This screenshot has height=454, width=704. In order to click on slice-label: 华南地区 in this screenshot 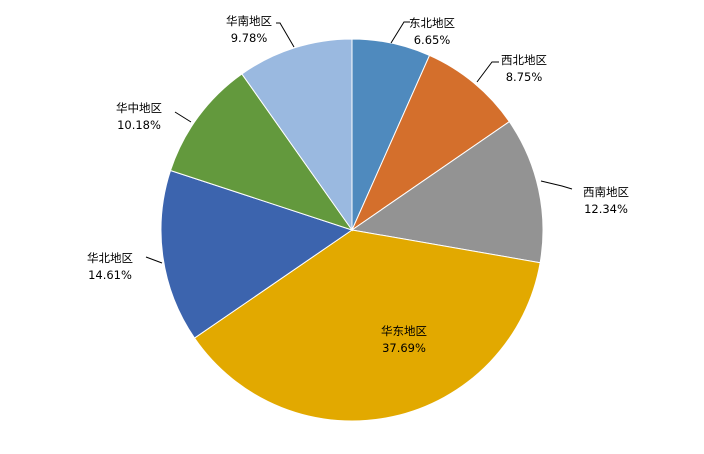, I will do `click(249, 21)`.